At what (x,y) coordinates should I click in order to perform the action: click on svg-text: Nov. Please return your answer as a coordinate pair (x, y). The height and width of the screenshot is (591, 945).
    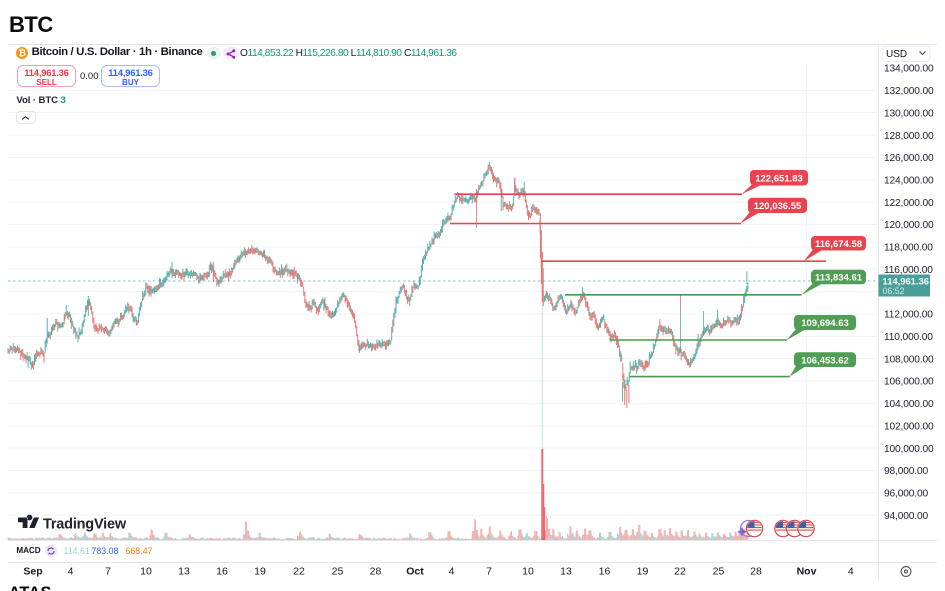
    Looking at the image, I should click on (807, 572).